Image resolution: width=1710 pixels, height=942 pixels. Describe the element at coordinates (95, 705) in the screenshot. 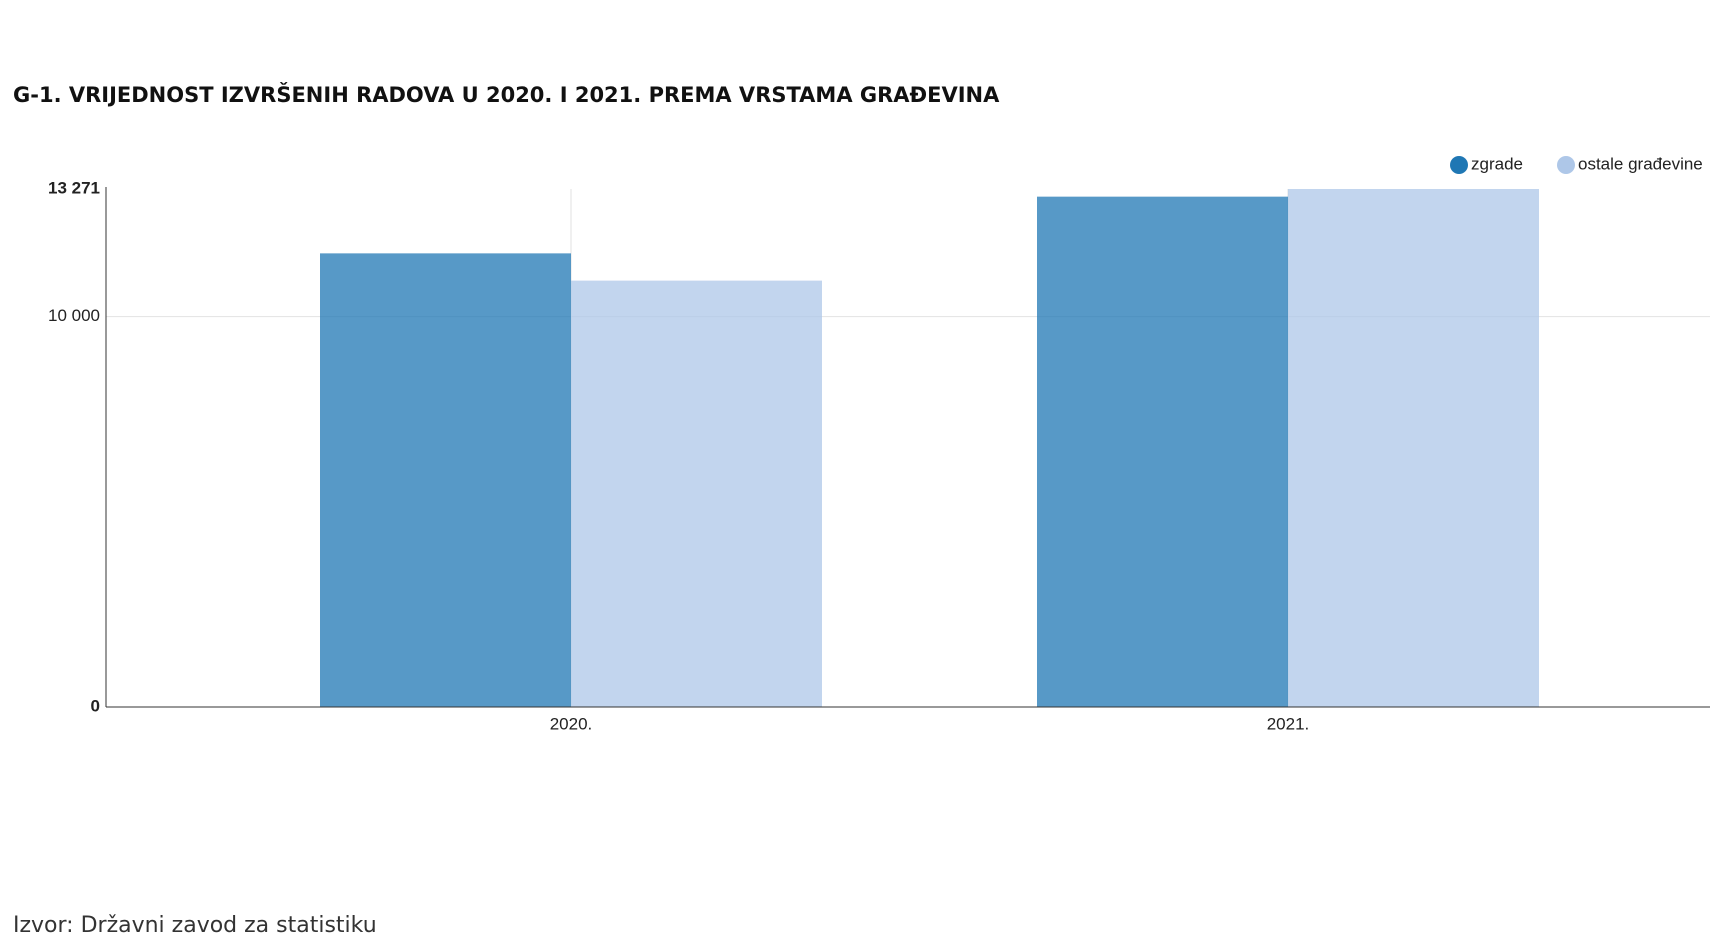

I see `y-tick-label: 0` at that location.